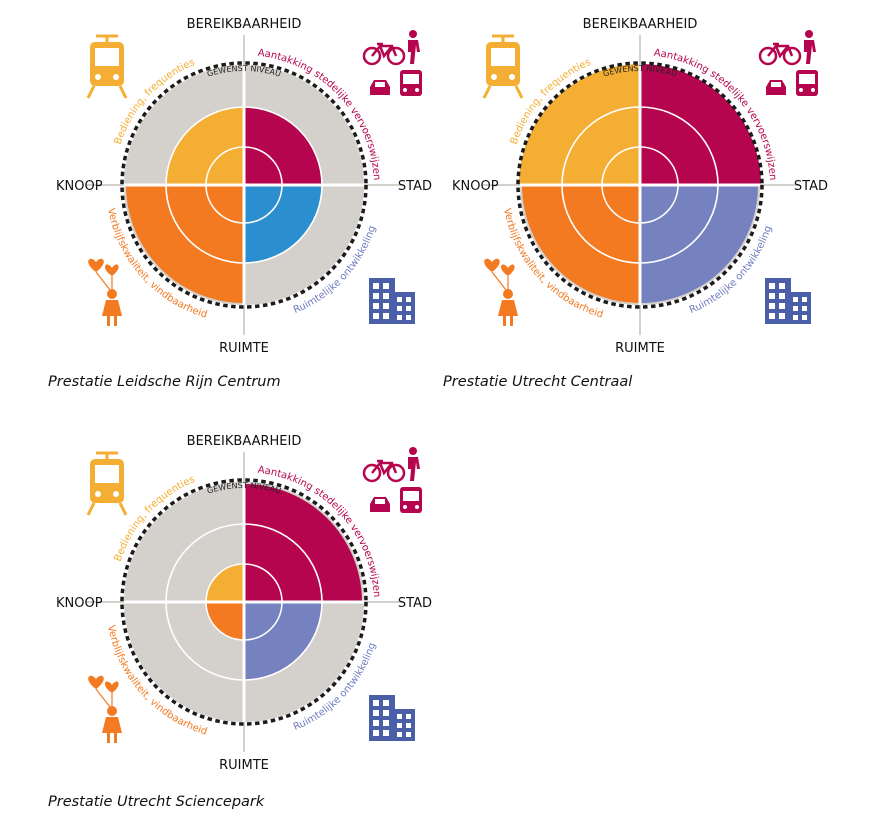 This screenshot has height=837, width=896. Describe the element at coordinates (538, 382) in the screenshot. I see `caption-utrecht-centraal: Prestatie Utrecht Centraal` at that location.